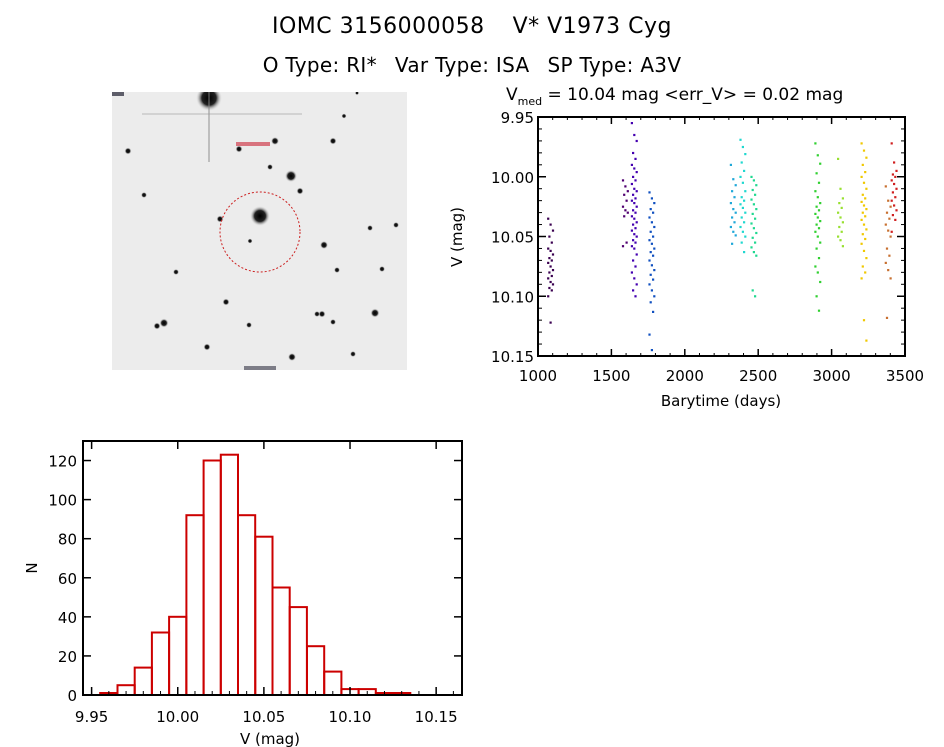 This screenshot has height=747, width=944. I want to click on target-label, so click(253, 144).